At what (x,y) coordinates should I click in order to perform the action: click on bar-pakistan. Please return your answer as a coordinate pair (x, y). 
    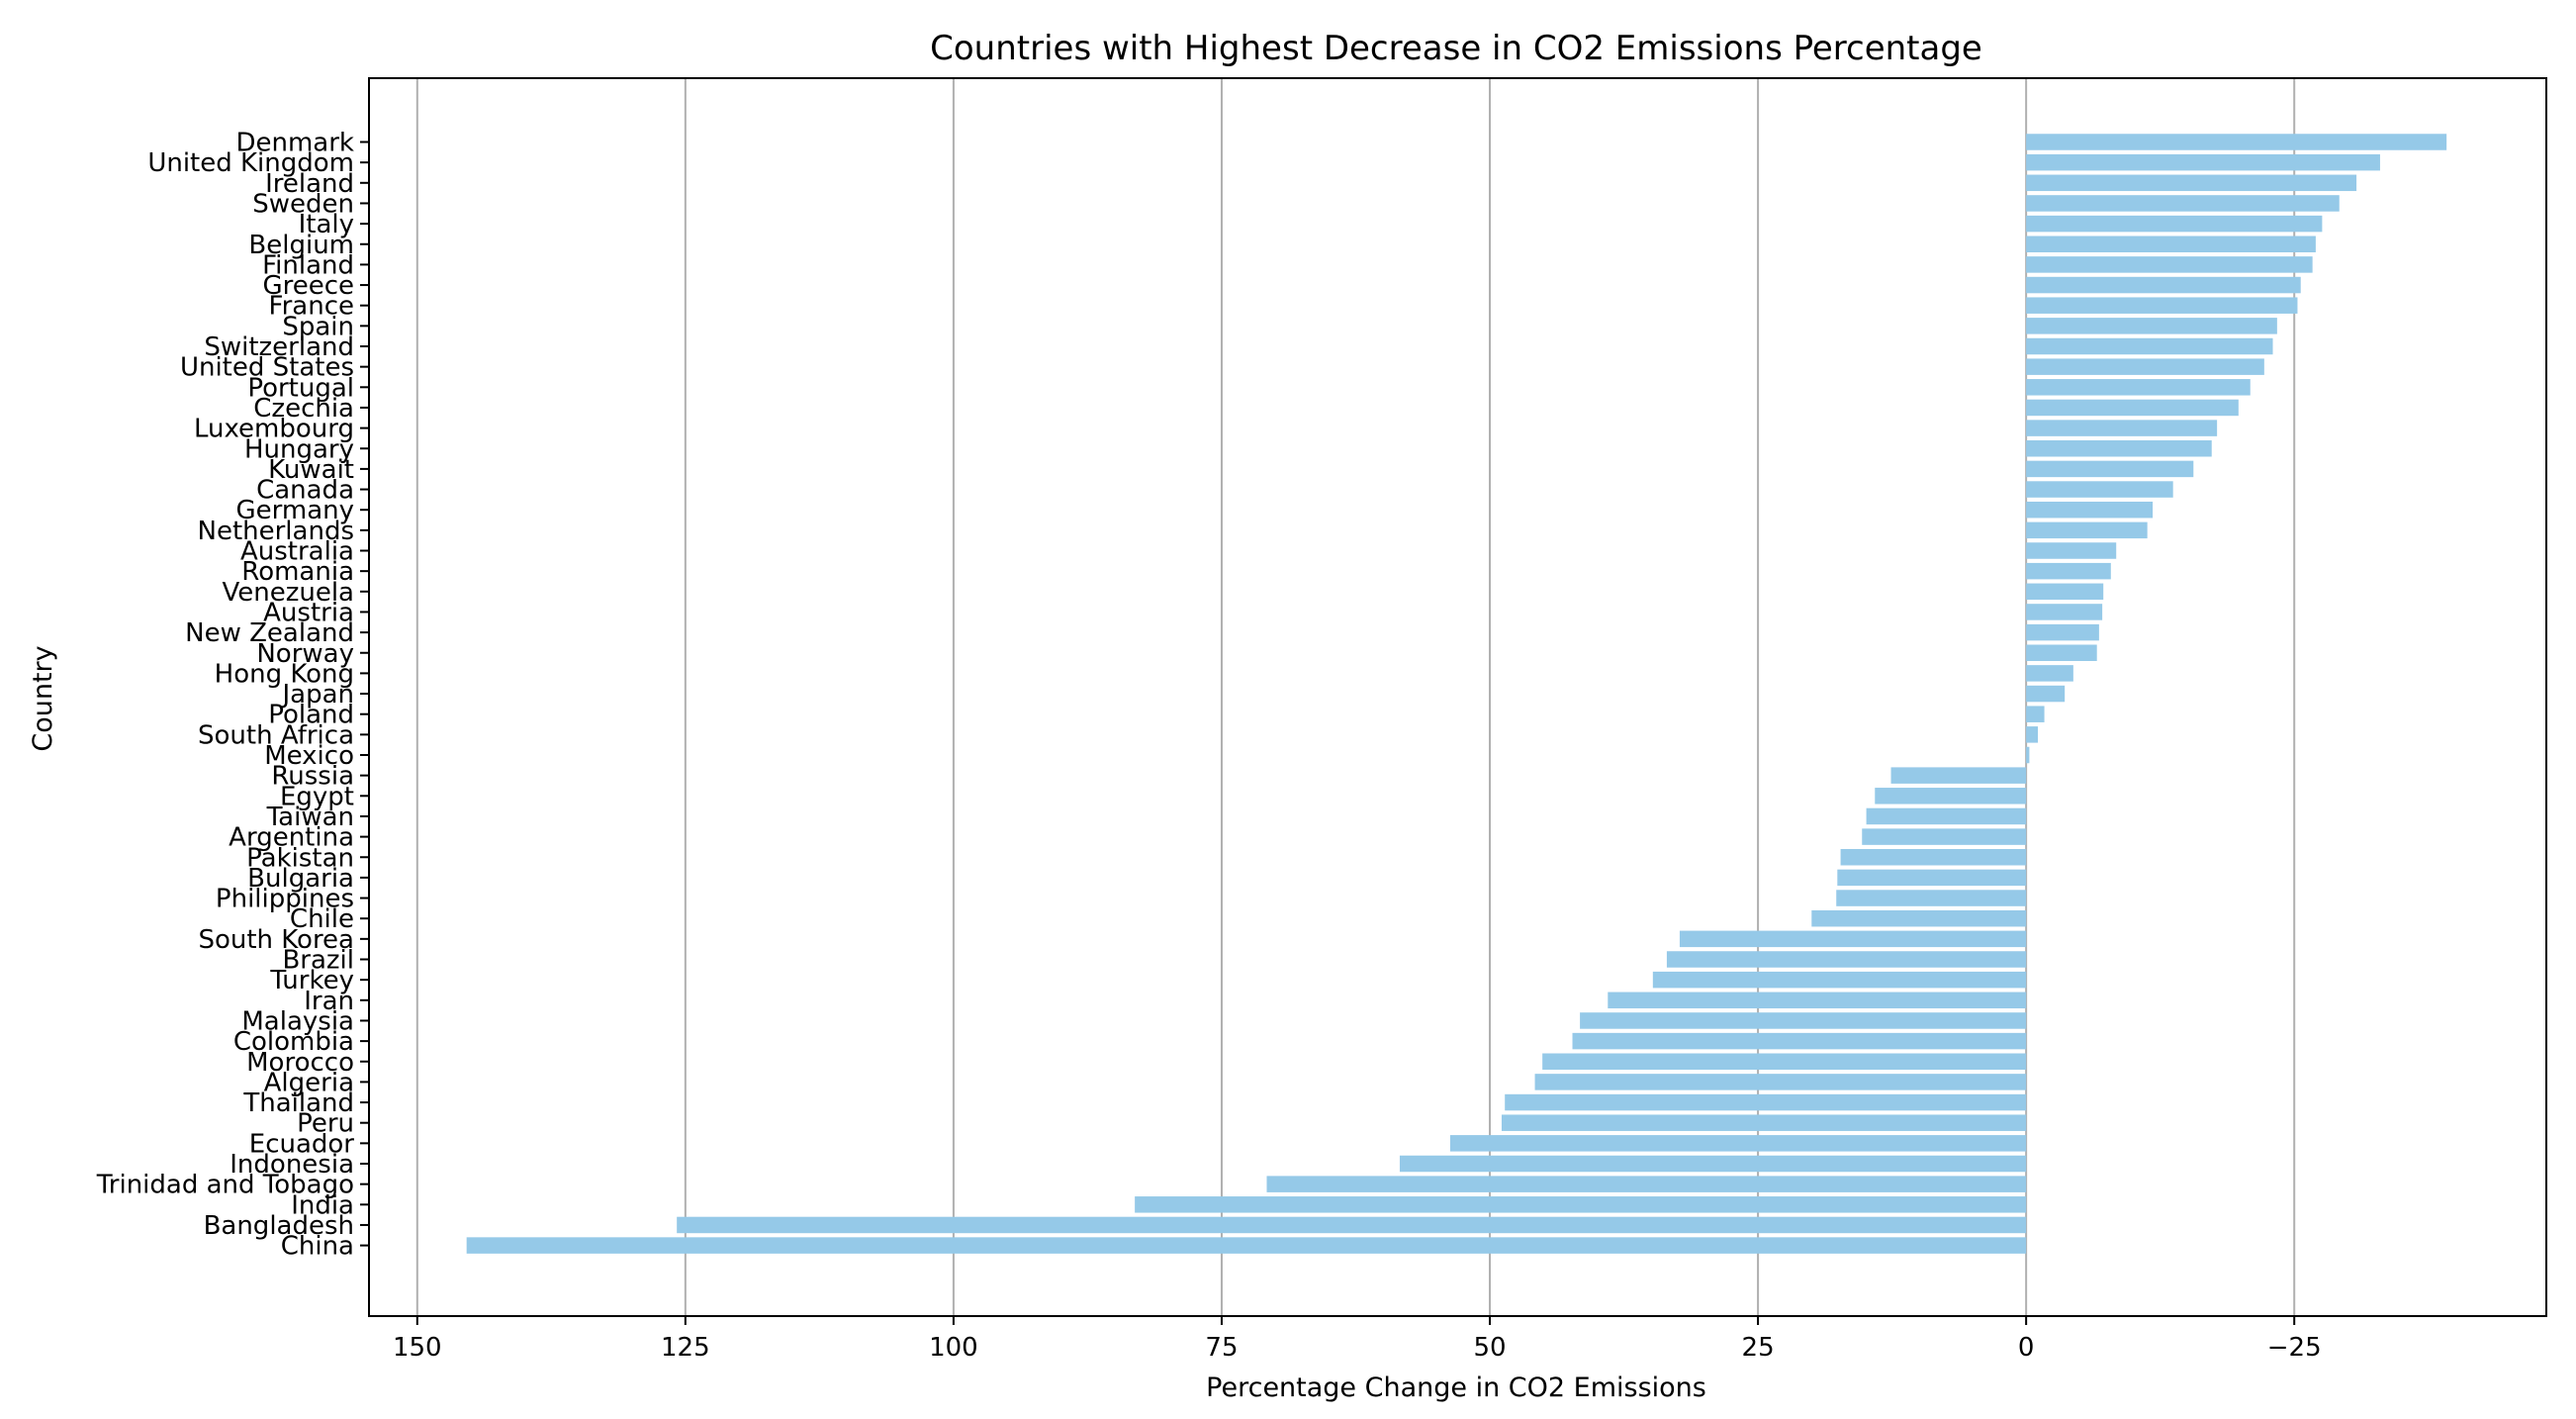
    Looking at the image, I should click on (1934, 857).